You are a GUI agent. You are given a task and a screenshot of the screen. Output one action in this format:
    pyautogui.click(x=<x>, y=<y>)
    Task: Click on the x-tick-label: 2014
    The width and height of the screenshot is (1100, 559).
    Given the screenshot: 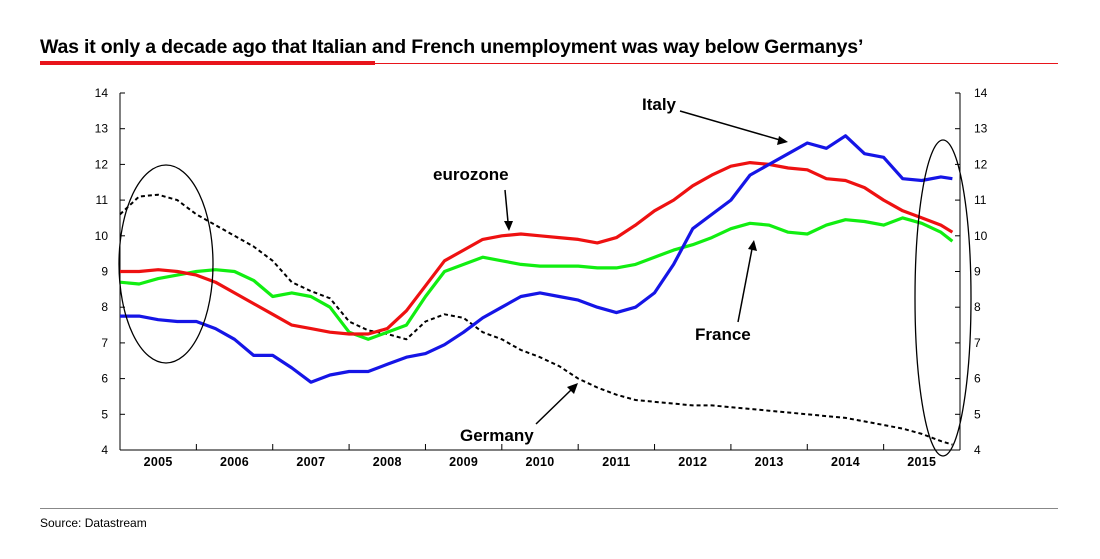 What is the action you would take?
    pyautogui.click(x=845, y=462)
    